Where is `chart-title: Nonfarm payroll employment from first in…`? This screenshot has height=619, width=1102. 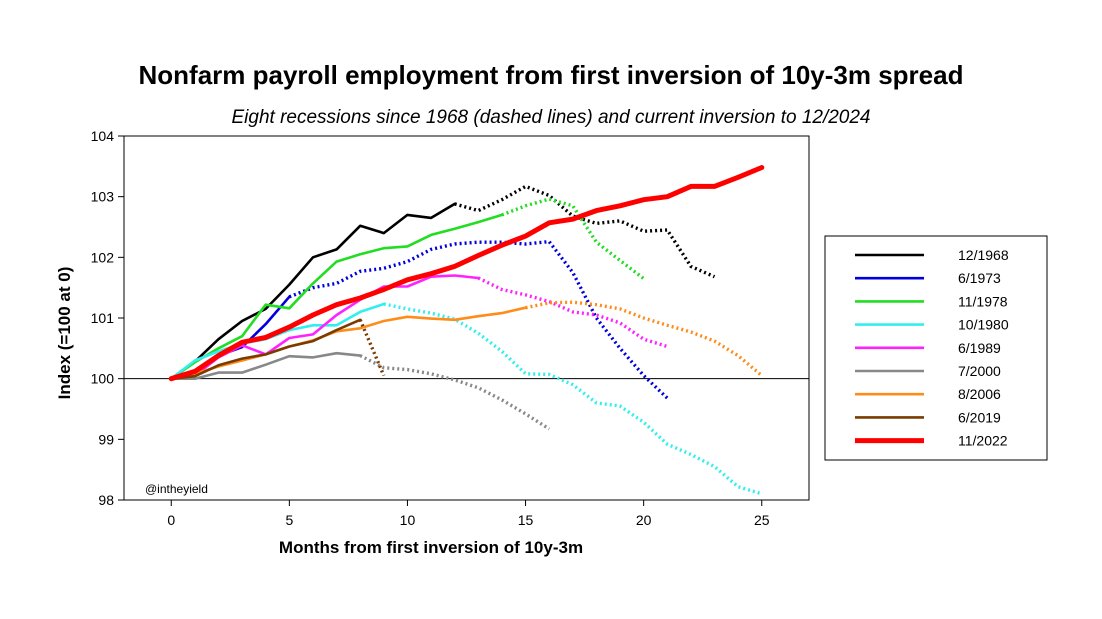 chart-title: Nonfarm payroll employment from first in… is located at coordinates (551, 75).